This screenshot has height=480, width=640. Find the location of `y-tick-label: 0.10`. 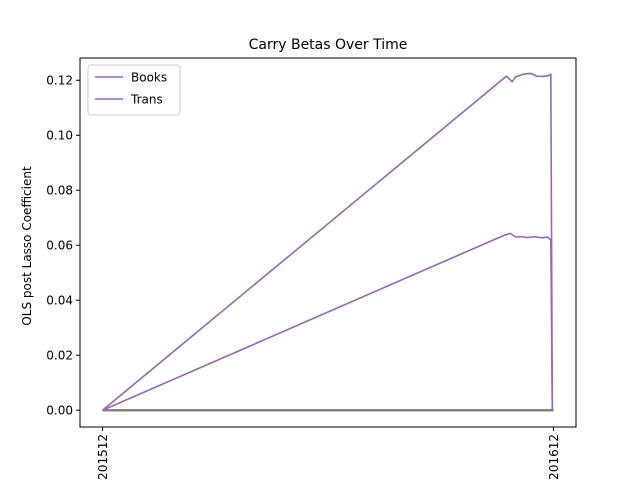

y-tick-label: 0.10 is located at coordinates (59, 136).